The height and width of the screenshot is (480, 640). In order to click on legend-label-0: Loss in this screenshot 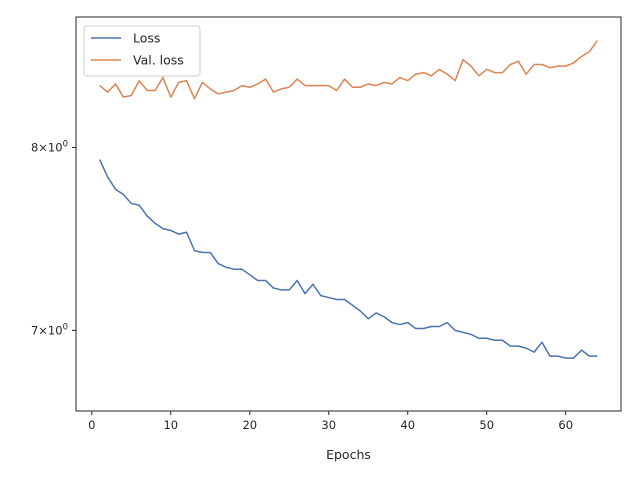, I will do `click(146, 38)`.